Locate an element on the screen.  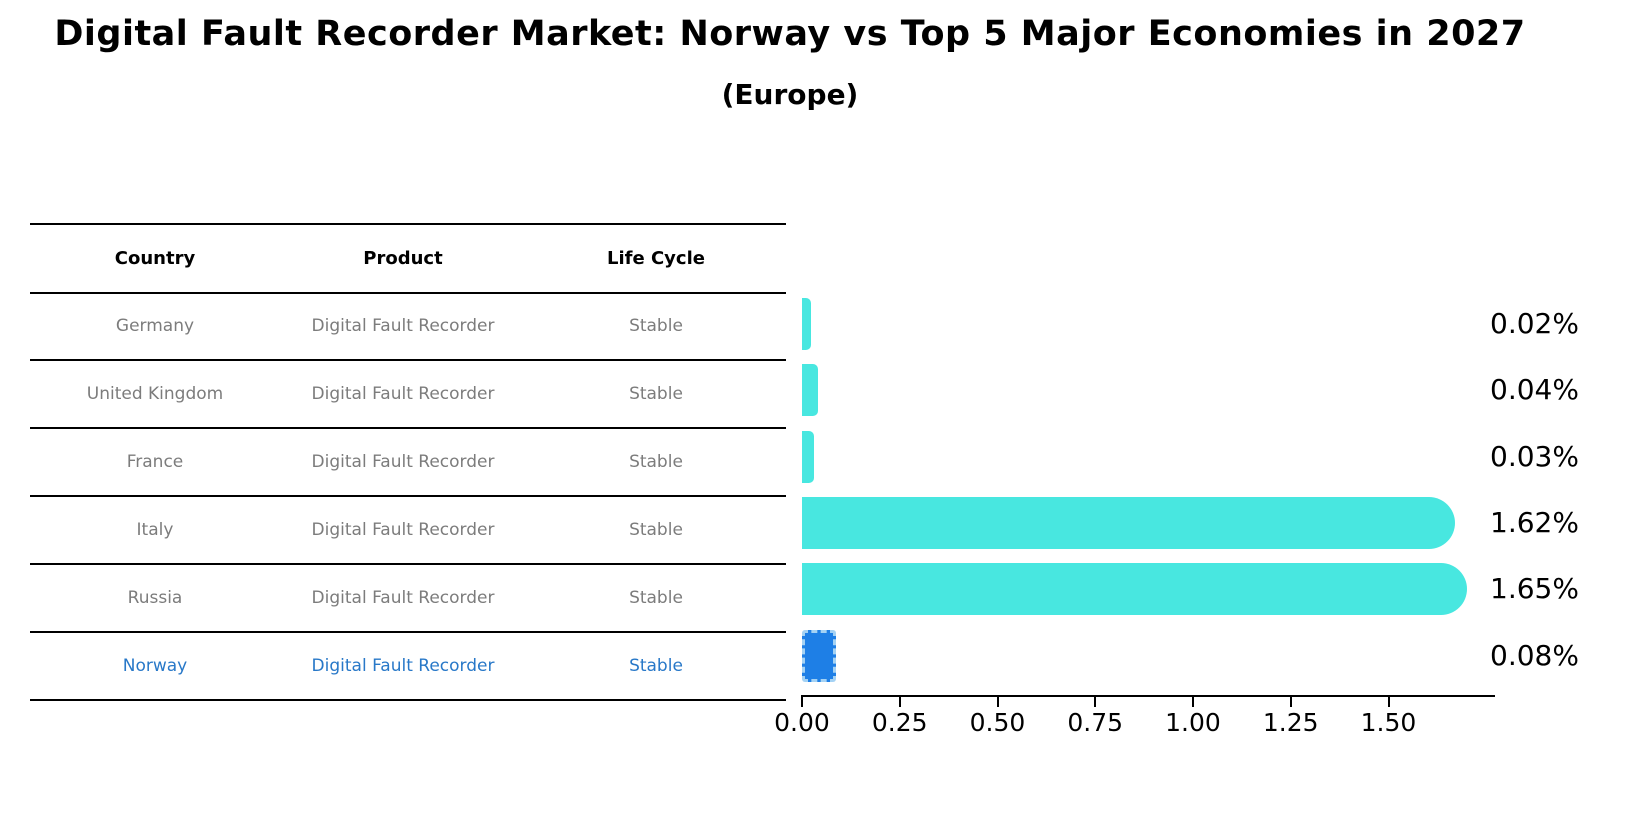
x-tick-mark-0.75 is located at coordinates (1095, 701).